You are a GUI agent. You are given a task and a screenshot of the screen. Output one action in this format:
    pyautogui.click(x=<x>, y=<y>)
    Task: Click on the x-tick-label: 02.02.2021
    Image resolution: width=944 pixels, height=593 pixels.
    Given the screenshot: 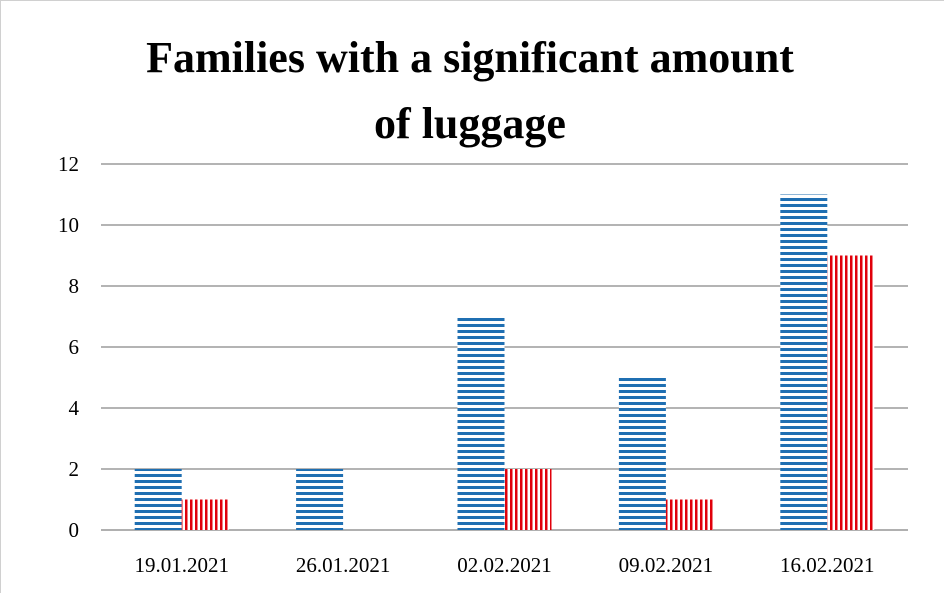 What is the action you would take?
    pyautogui.click(x=504, y=565)
    